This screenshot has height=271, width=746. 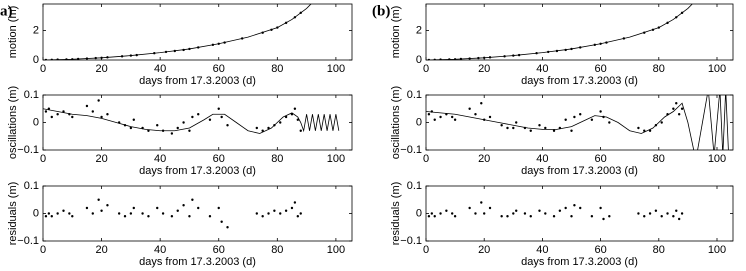 What do you see at coordinates (542, 250) in the screenshot?
I see `x-tick-label: 40` at bounding box center [542, 250].